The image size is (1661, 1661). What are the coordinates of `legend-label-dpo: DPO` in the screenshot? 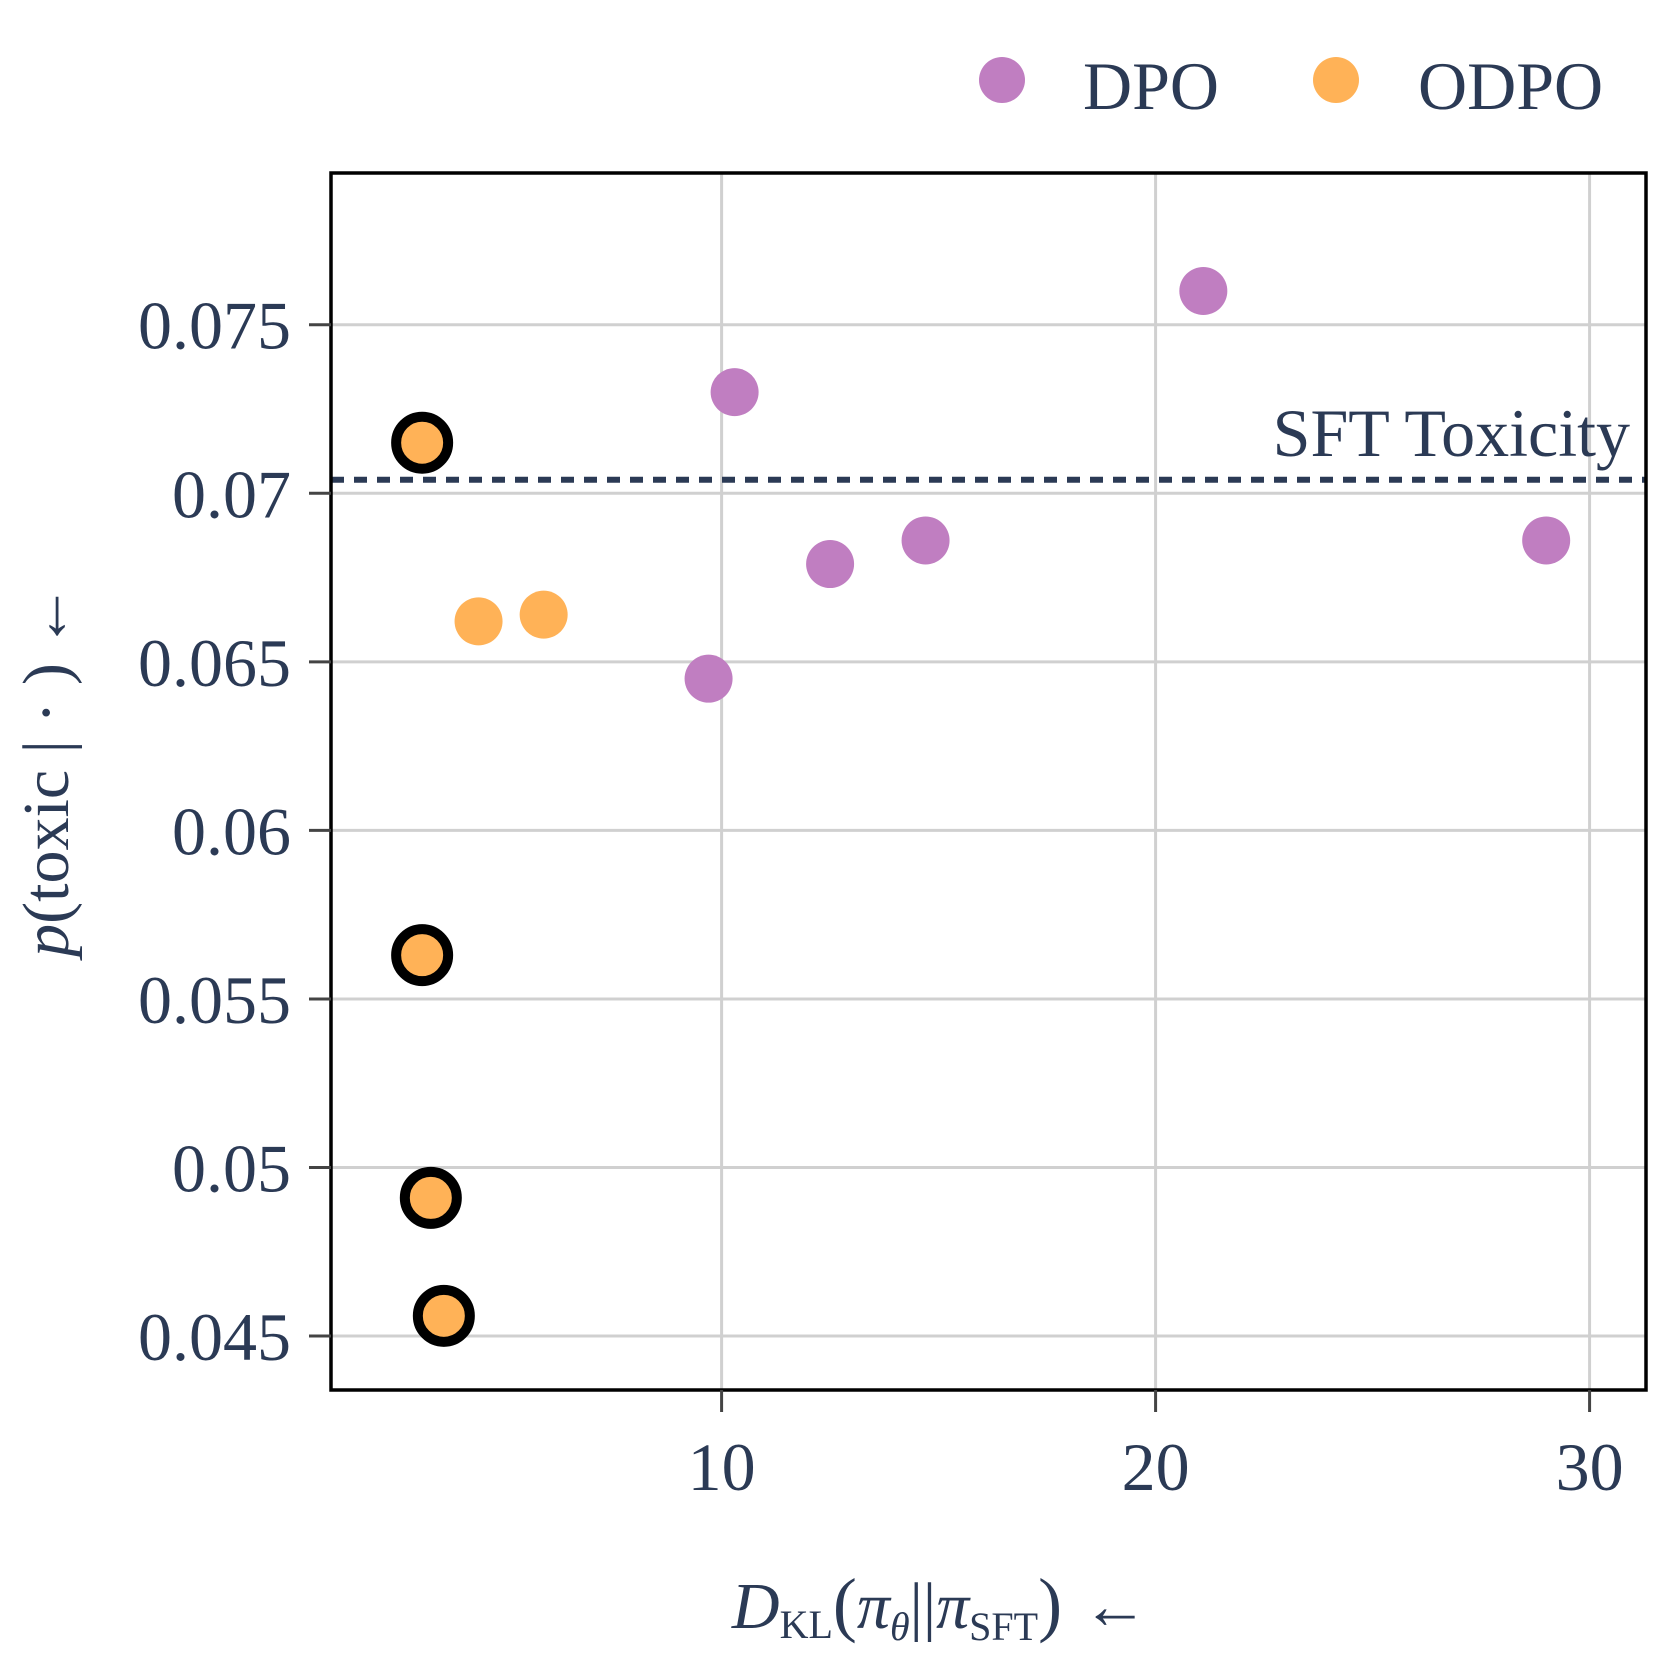 It's located at (1151, 86).